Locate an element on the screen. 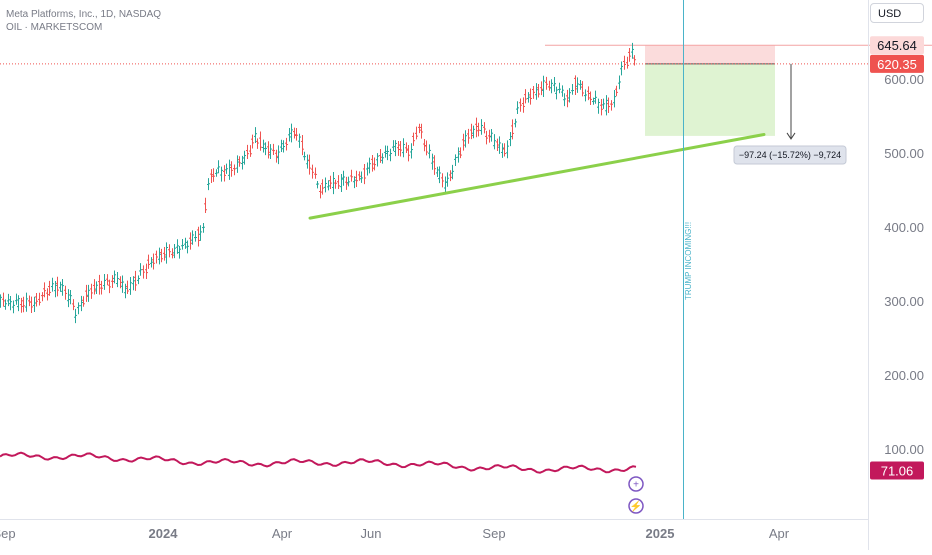  lightning-icon: ⚡ is located at coordinates (636, 506).